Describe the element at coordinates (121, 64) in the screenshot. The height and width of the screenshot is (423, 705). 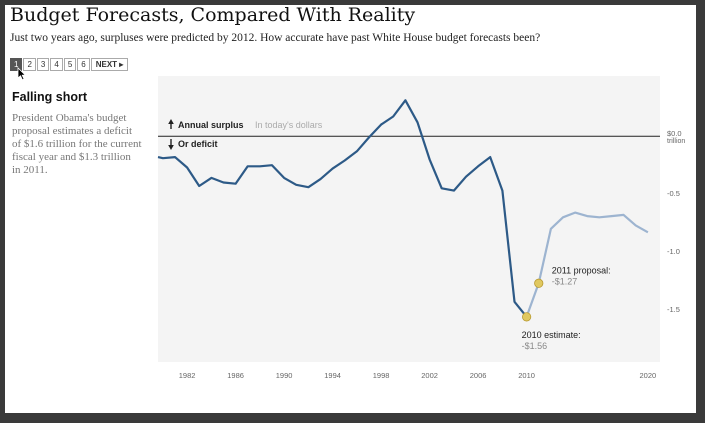
I see `next-arrow-icon: ▸` at that location.